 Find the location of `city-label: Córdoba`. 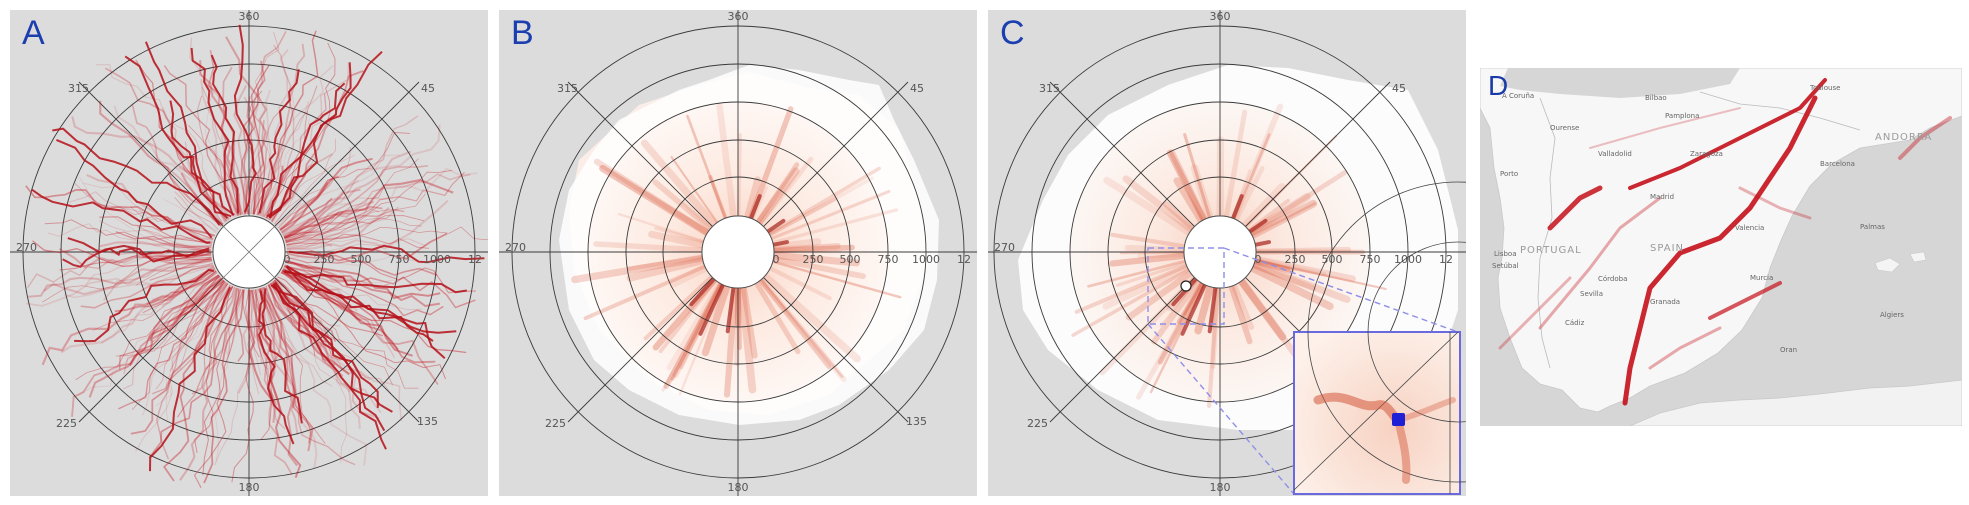

city-label: Córdoba is located at coordinates (1612, 279).